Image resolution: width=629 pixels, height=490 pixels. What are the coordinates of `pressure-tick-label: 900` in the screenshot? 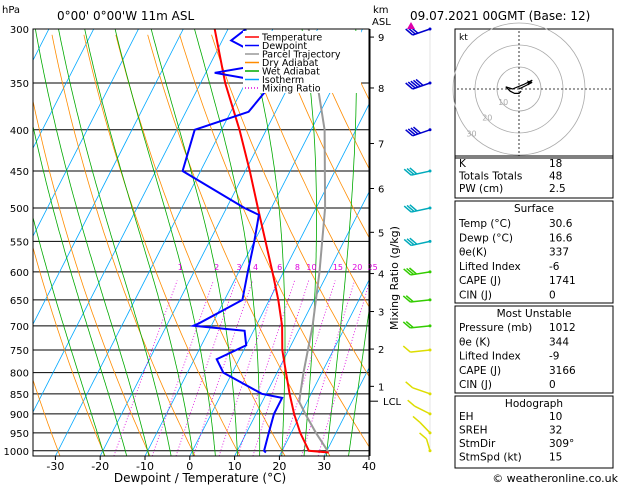 It's located at (19, 415).